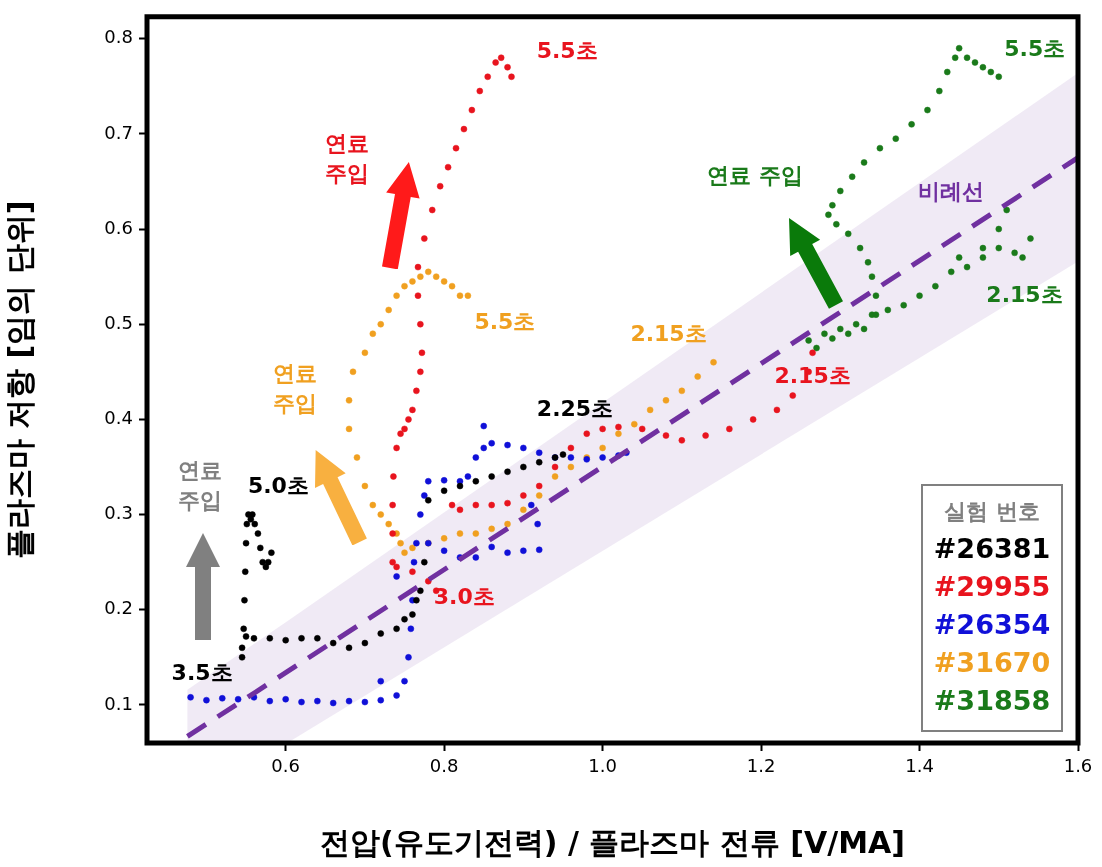 This screenshot has width=1102, height=867. What do you see at coordinates (19, 380) in the screenshot?
I see `y-axis-title: 플라즈마 저항 [임의 단위]` at bounding box center [19, 380].